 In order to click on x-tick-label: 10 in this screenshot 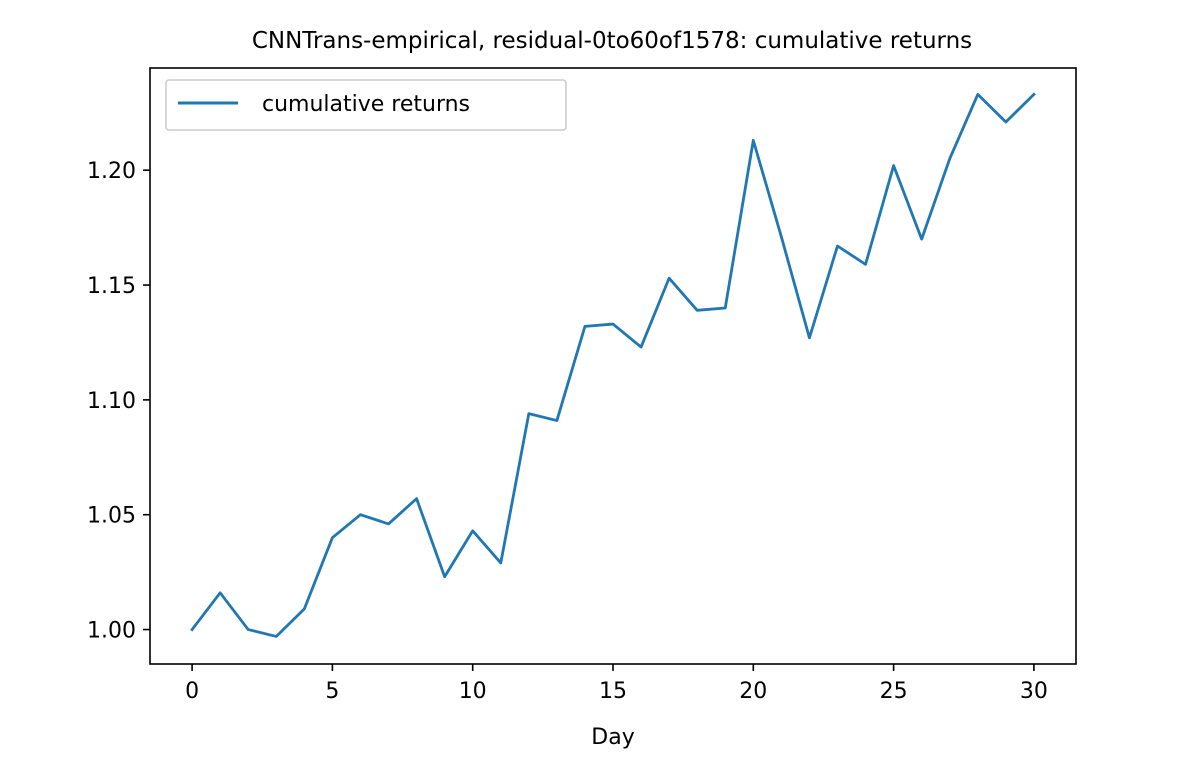, I will do `click(473, 691)`.